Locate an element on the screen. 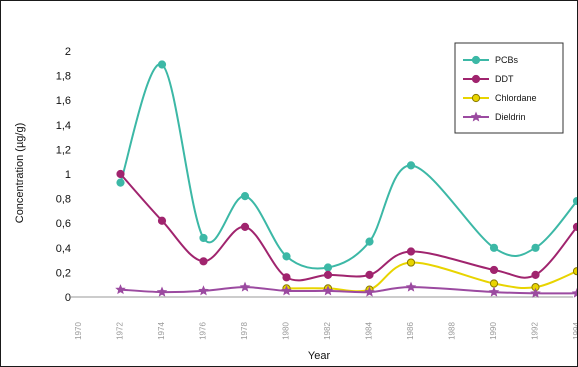  x-tick-label: 1972 is located at coordinates (120, 331).